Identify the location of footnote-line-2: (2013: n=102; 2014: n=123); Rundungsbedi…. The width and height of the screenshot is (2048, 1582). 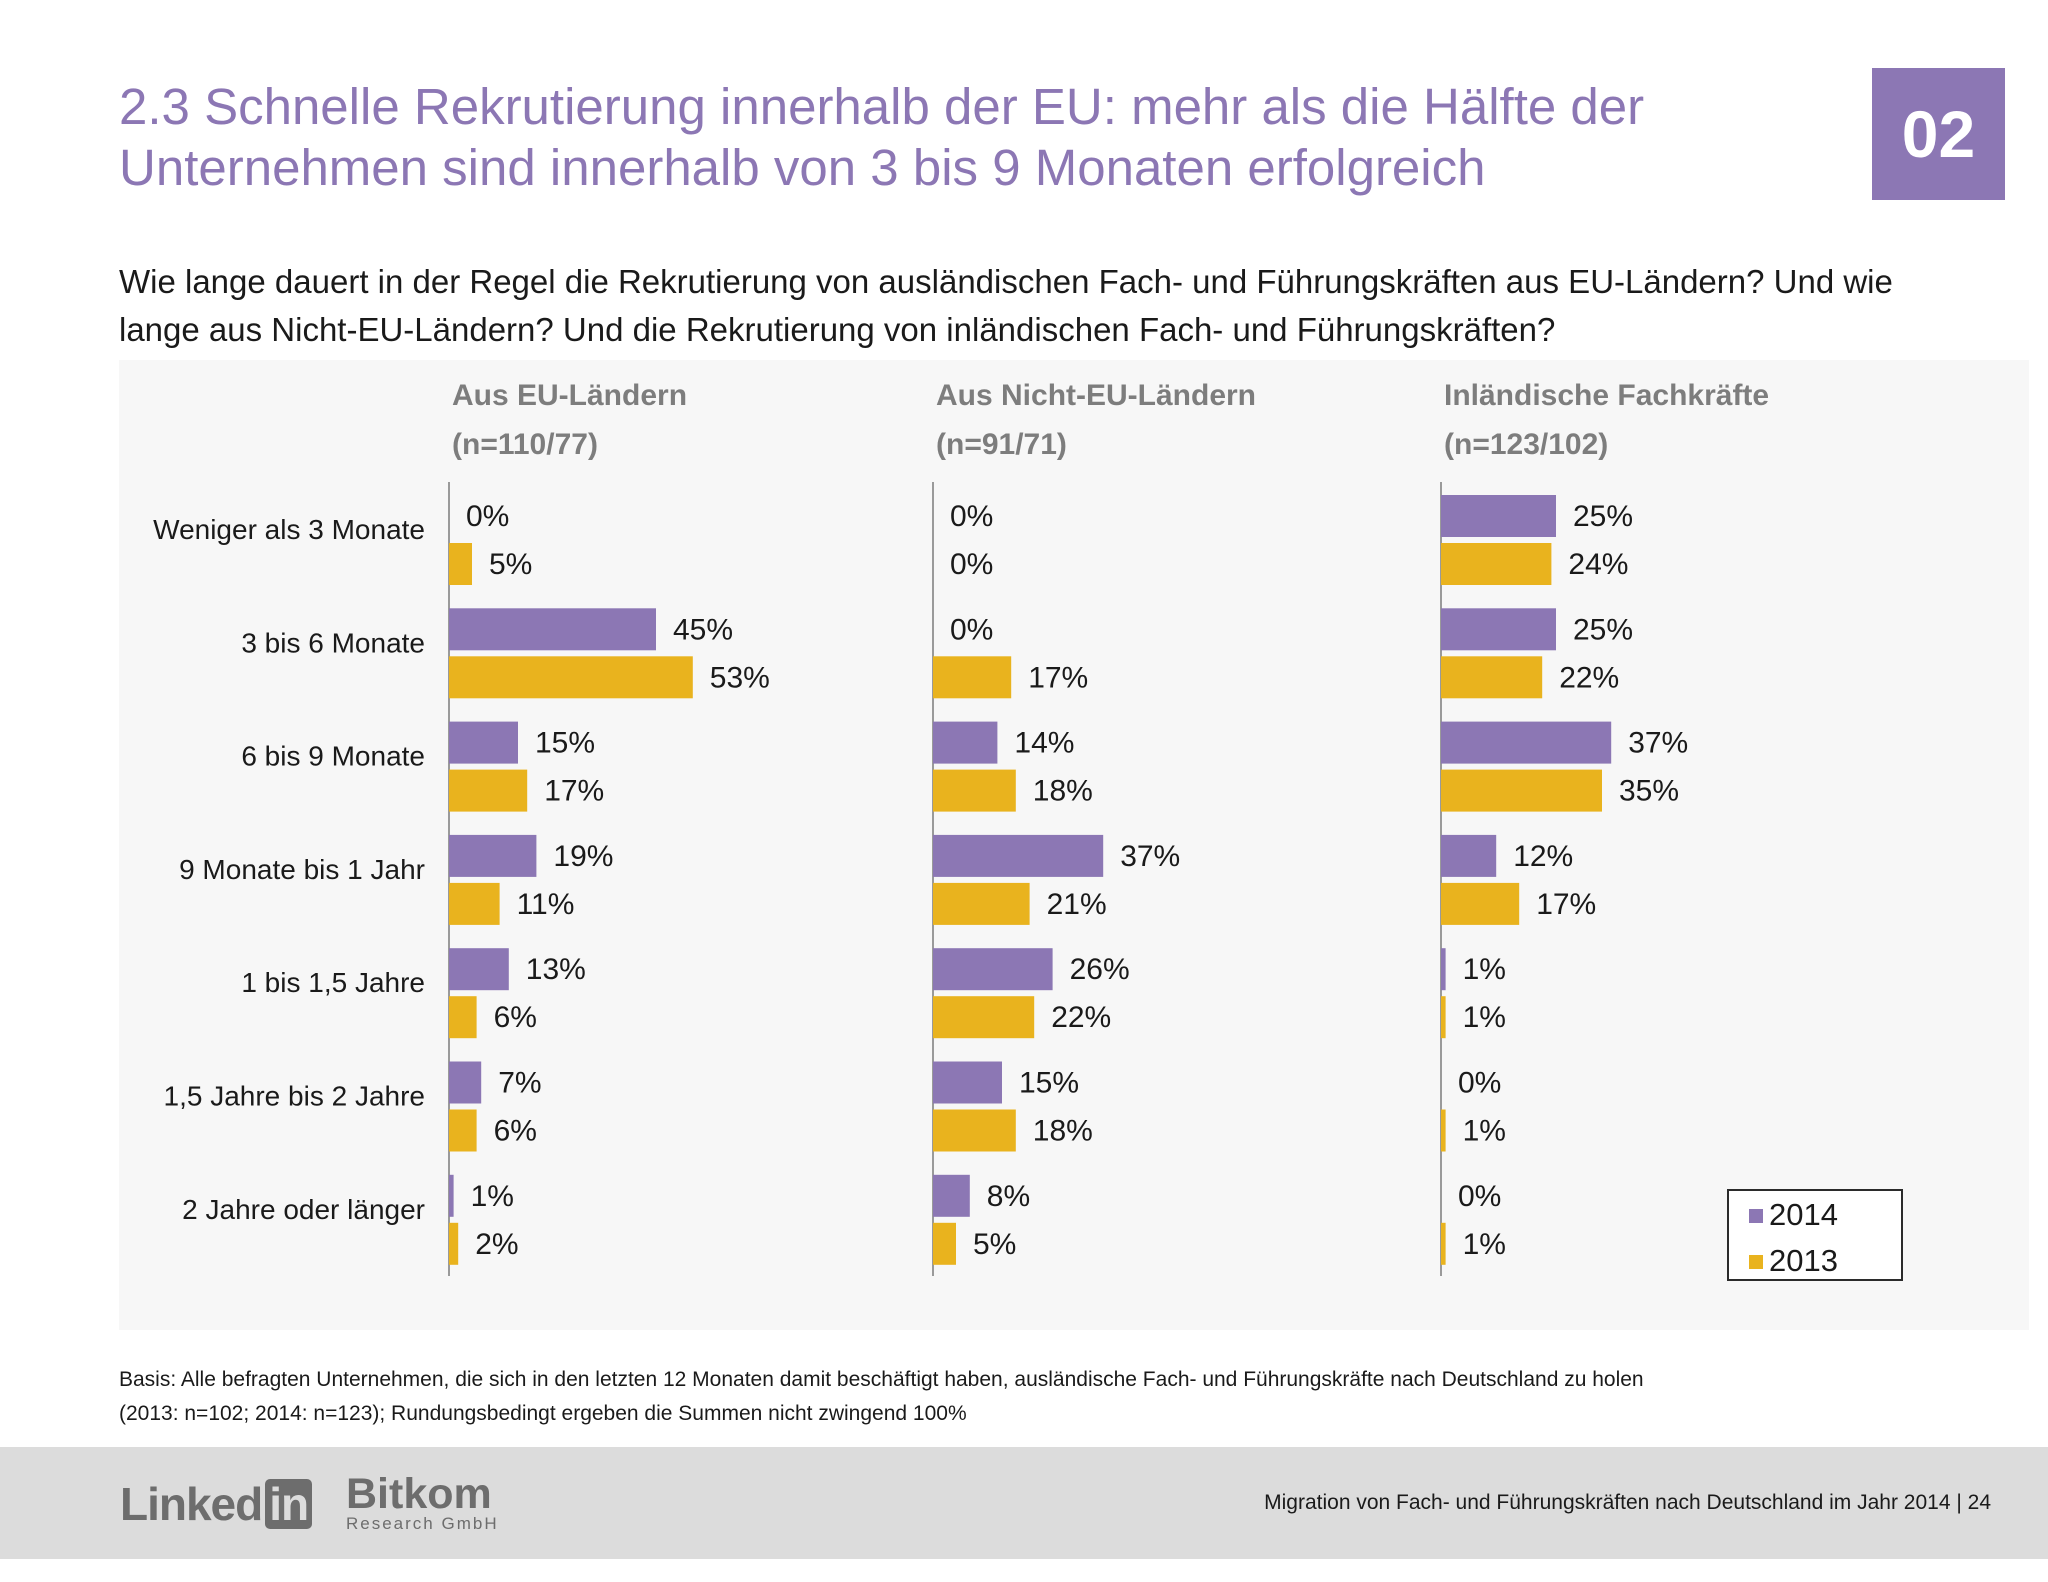
(543, 1413).